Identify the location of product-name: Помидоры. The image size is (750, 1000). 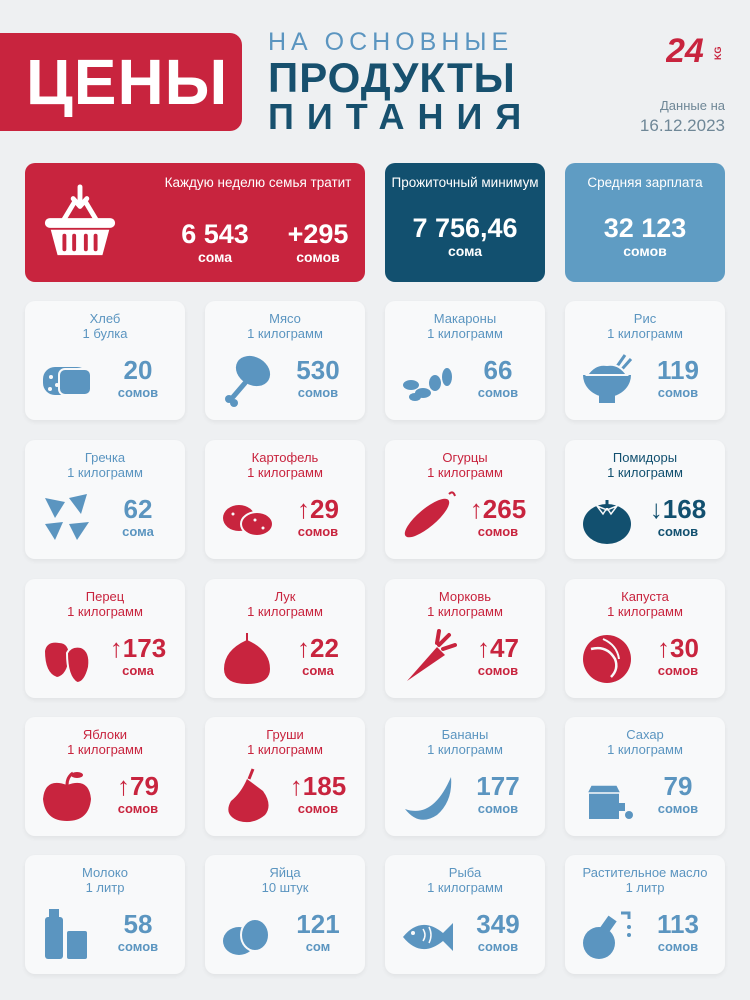
(645, 457).